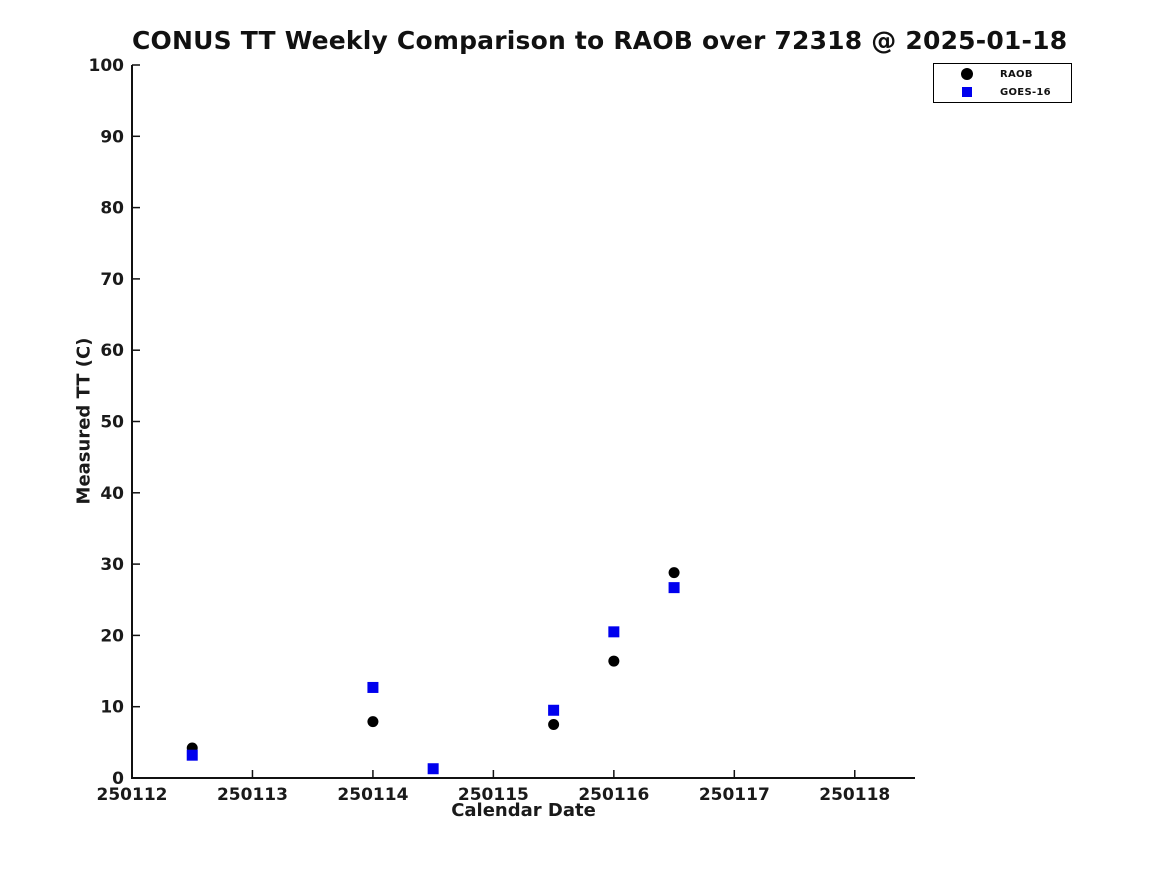  Describe the element at coordinates (112, 280) in the screenshot. I see `y-tick-label: 70` at that location.